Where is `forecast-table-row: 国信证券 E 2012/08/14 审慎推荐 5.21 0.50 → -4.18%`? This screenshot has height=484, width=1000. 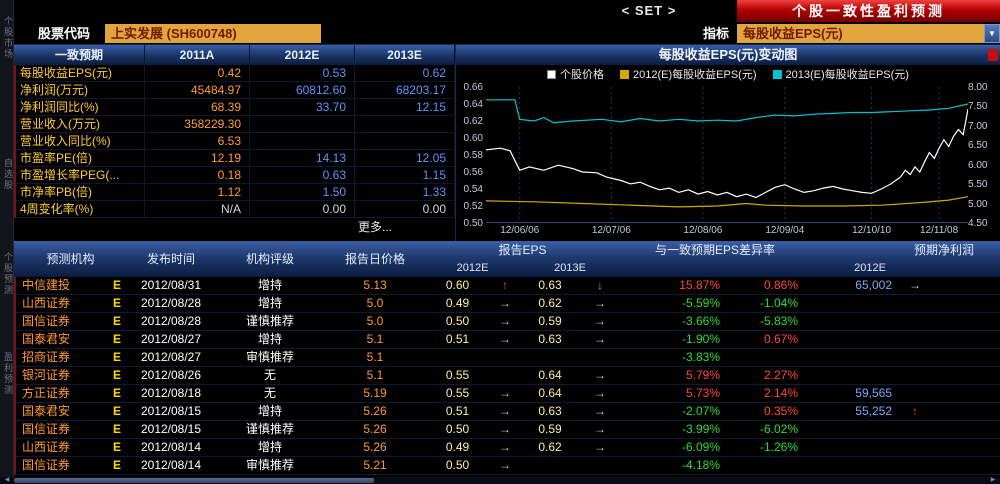 forecast-table-row: 国信证券 E 2012/08/14 审慎推荐 5.21 0.50 → -4.18% is located at coordinates (508, 466).